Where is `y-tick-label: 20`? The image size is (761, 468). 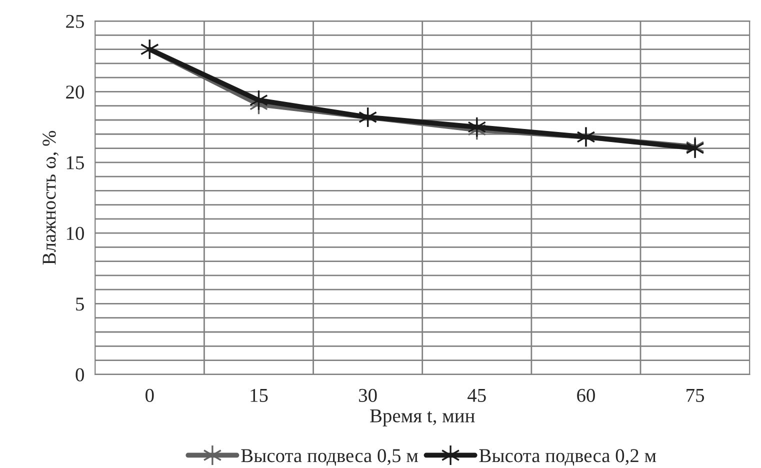
y-tick-label: 20 is located at coordinates (75, 92).